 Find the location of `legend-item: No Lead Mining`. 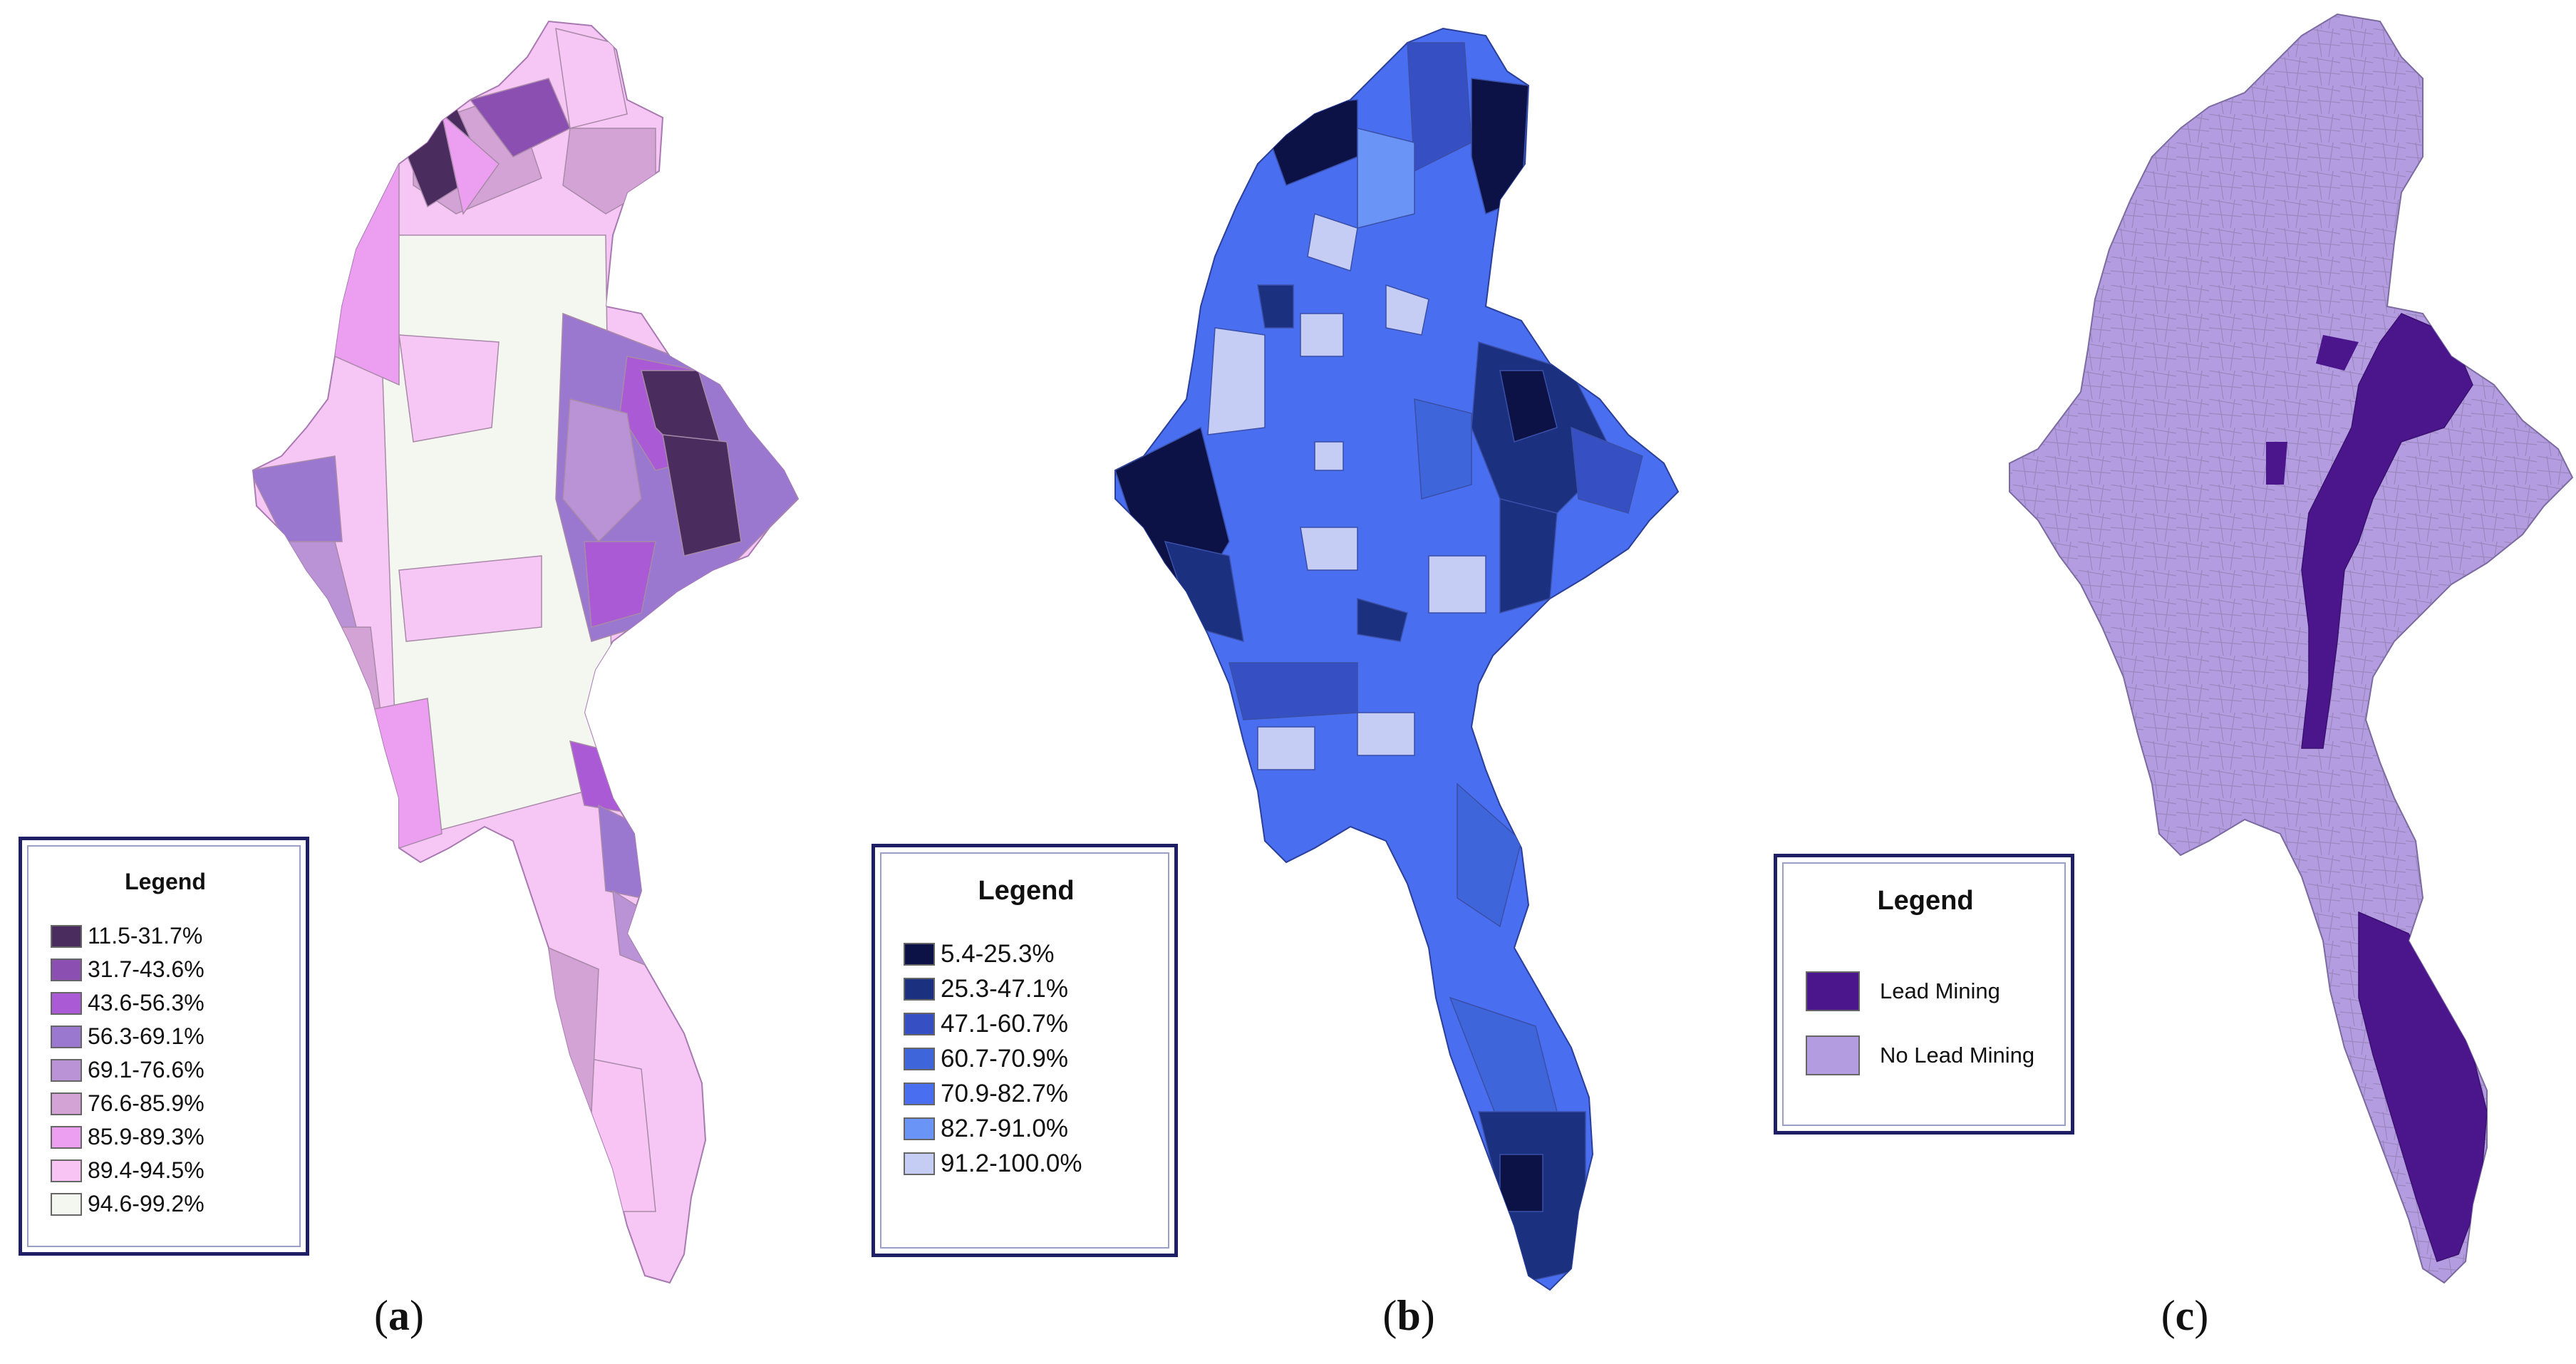

legend-item: No Lead Mining is located at coordinates (1925, 1055).